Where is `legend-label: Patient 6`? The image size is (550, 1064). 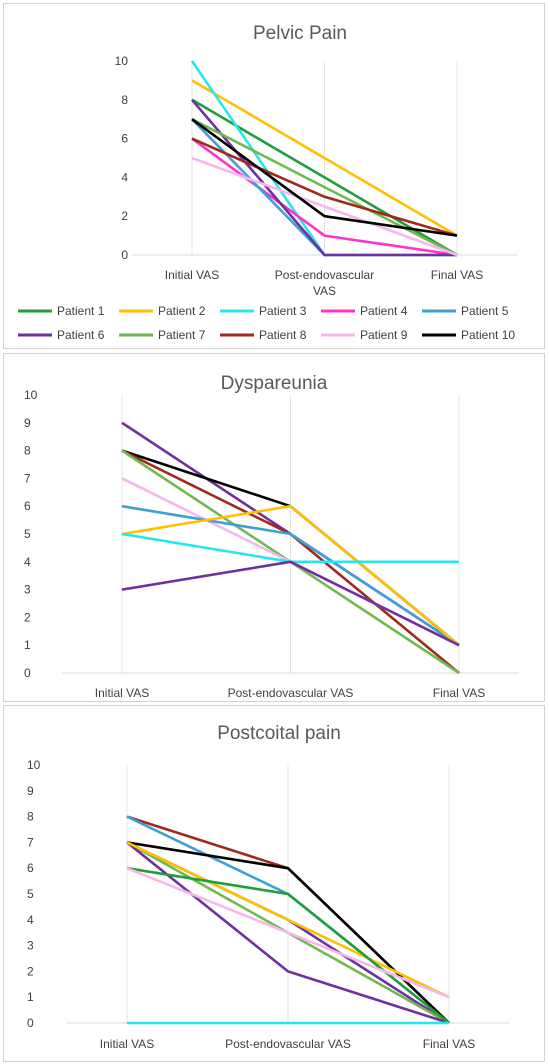
legend-label: Patient 6 is located at coordinates (81, 335).